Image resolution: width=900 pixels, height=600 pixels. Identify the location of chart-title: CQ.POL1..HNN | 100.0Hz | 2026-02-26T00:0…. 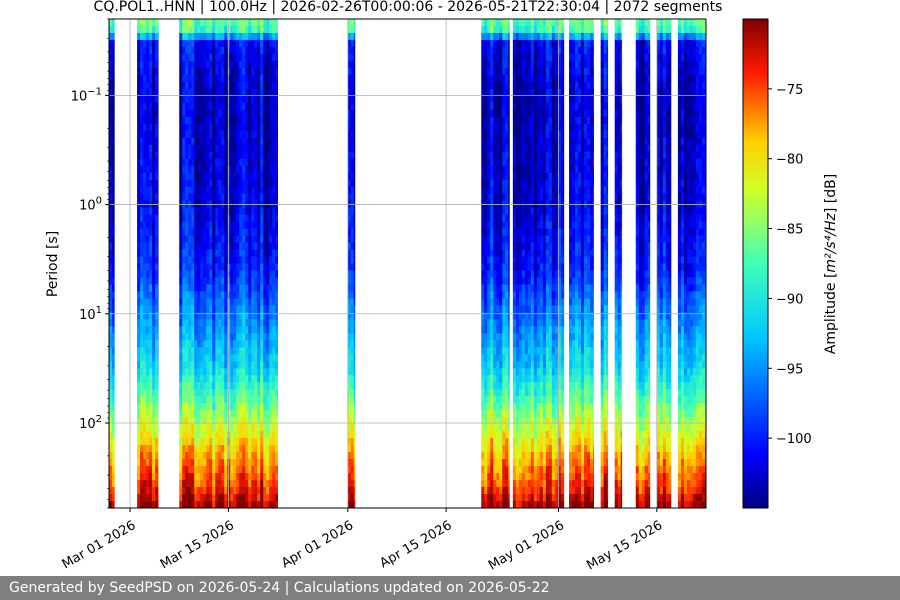
(408, 7).